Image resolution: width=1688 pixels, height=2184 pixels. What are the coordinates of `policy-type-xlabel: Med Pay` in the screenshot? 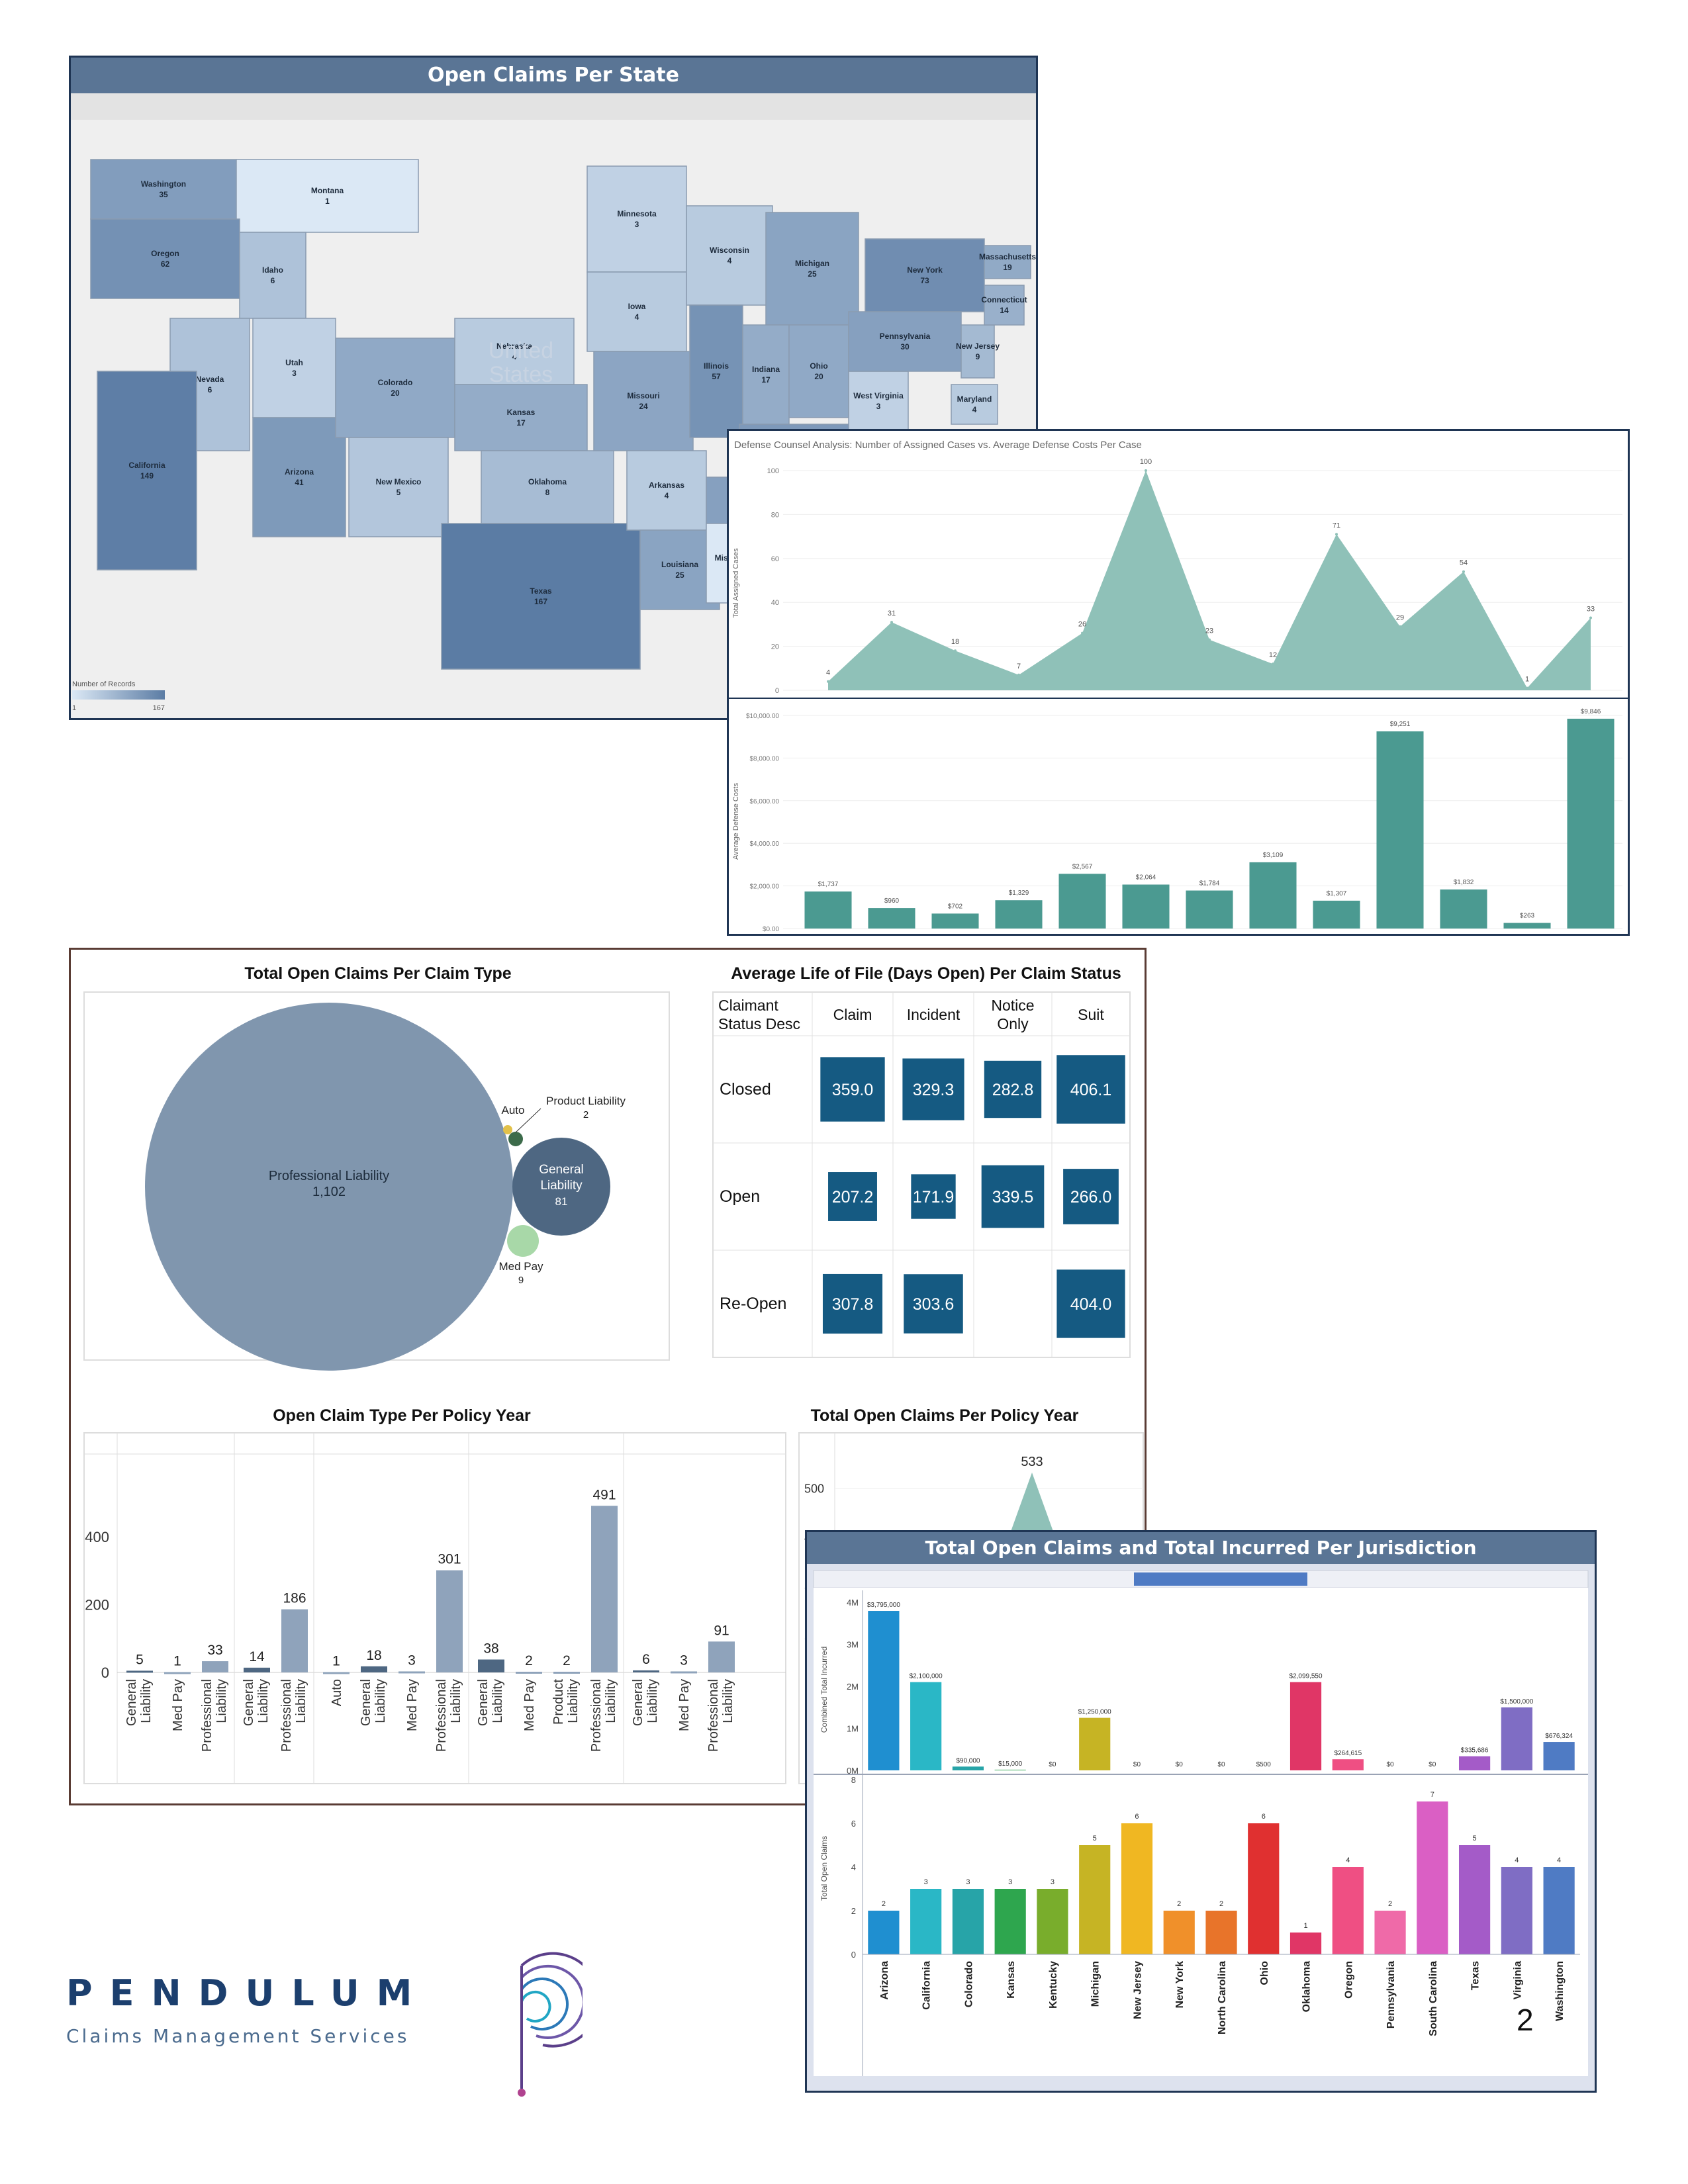 It's located at (412, 1705).